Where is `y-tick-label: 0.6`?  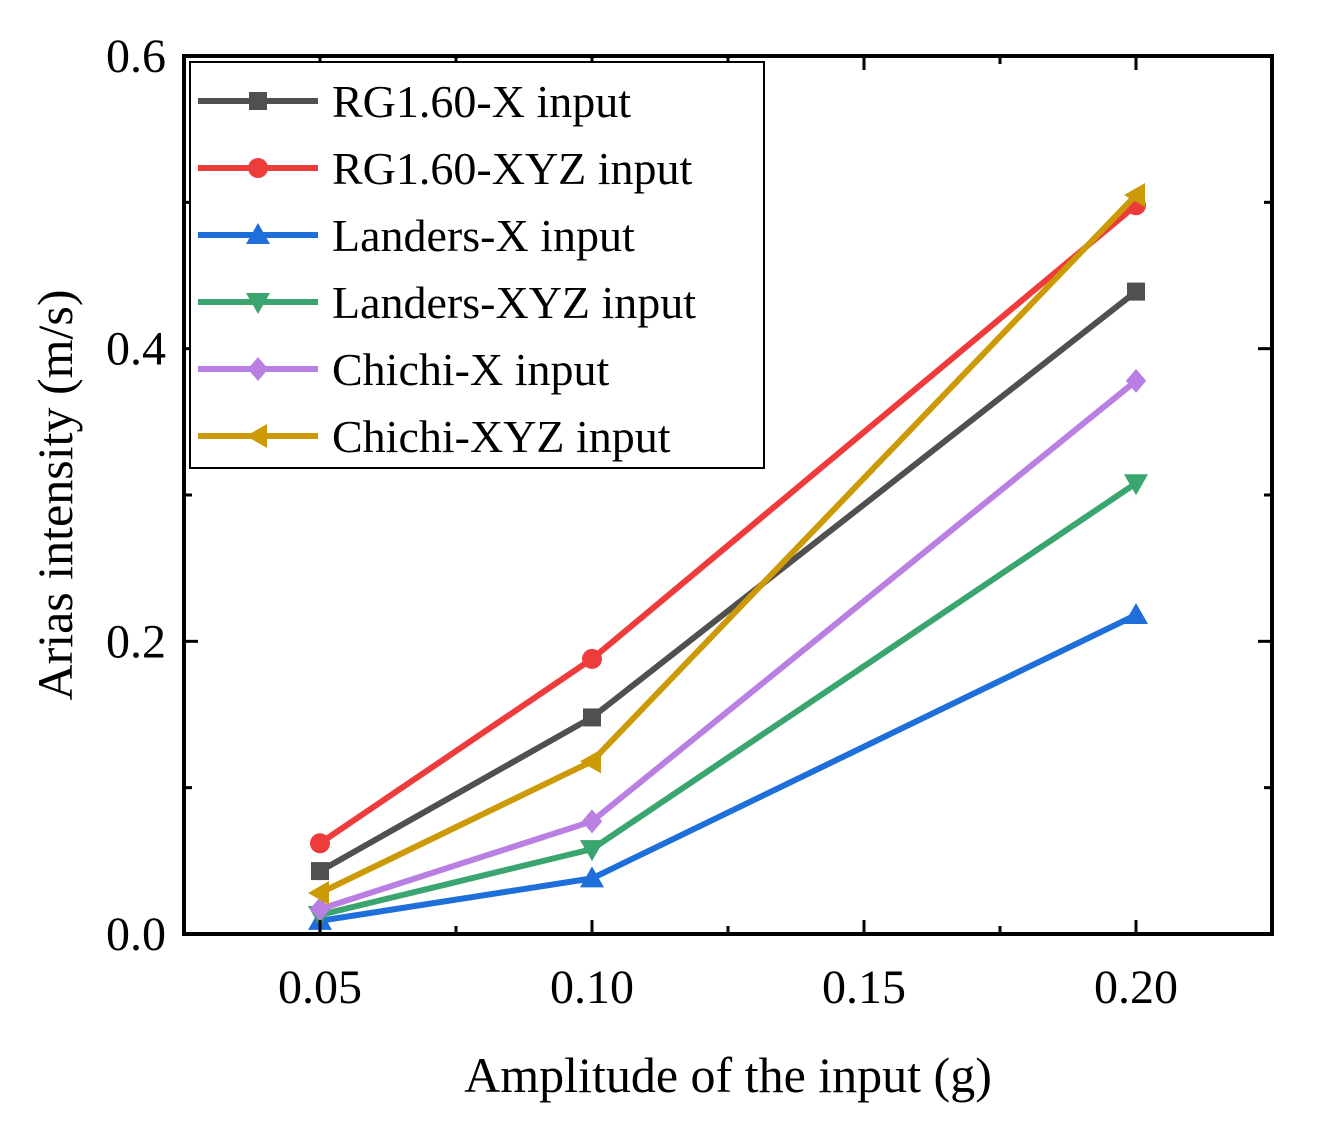 y-tick-label: 0.6 is located at coordinates (136, 56).